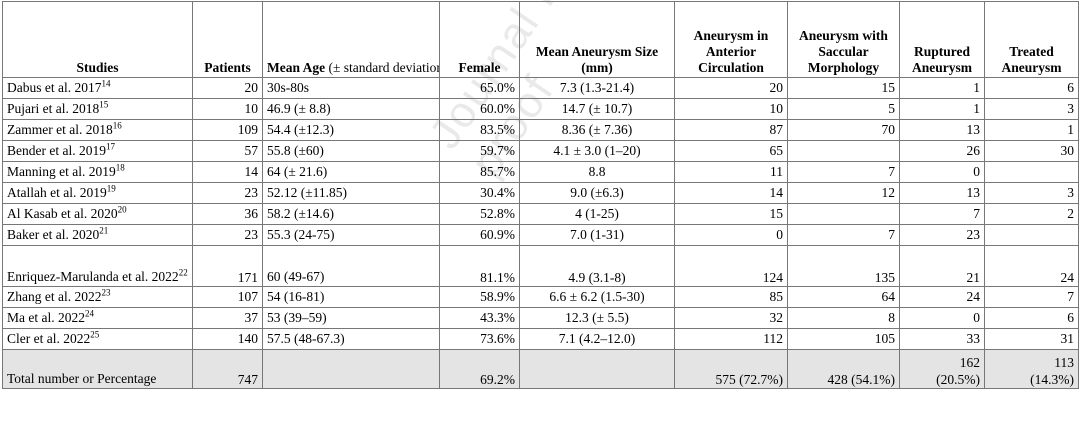 This screenshot has width=1080, height=427. I want to click on study-name: Manning et al. 2019, so click(61, 171).